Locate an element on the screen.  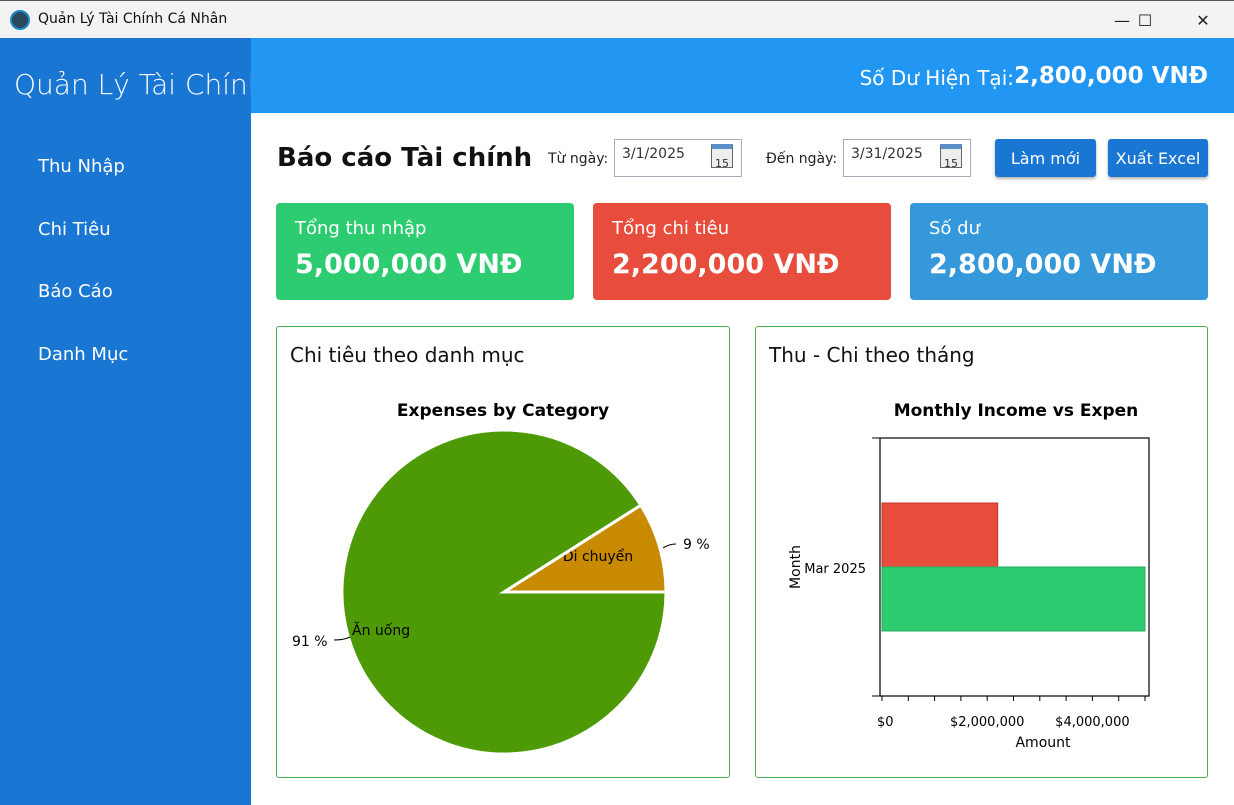
bar-expense is located at coordinates (940, 535).